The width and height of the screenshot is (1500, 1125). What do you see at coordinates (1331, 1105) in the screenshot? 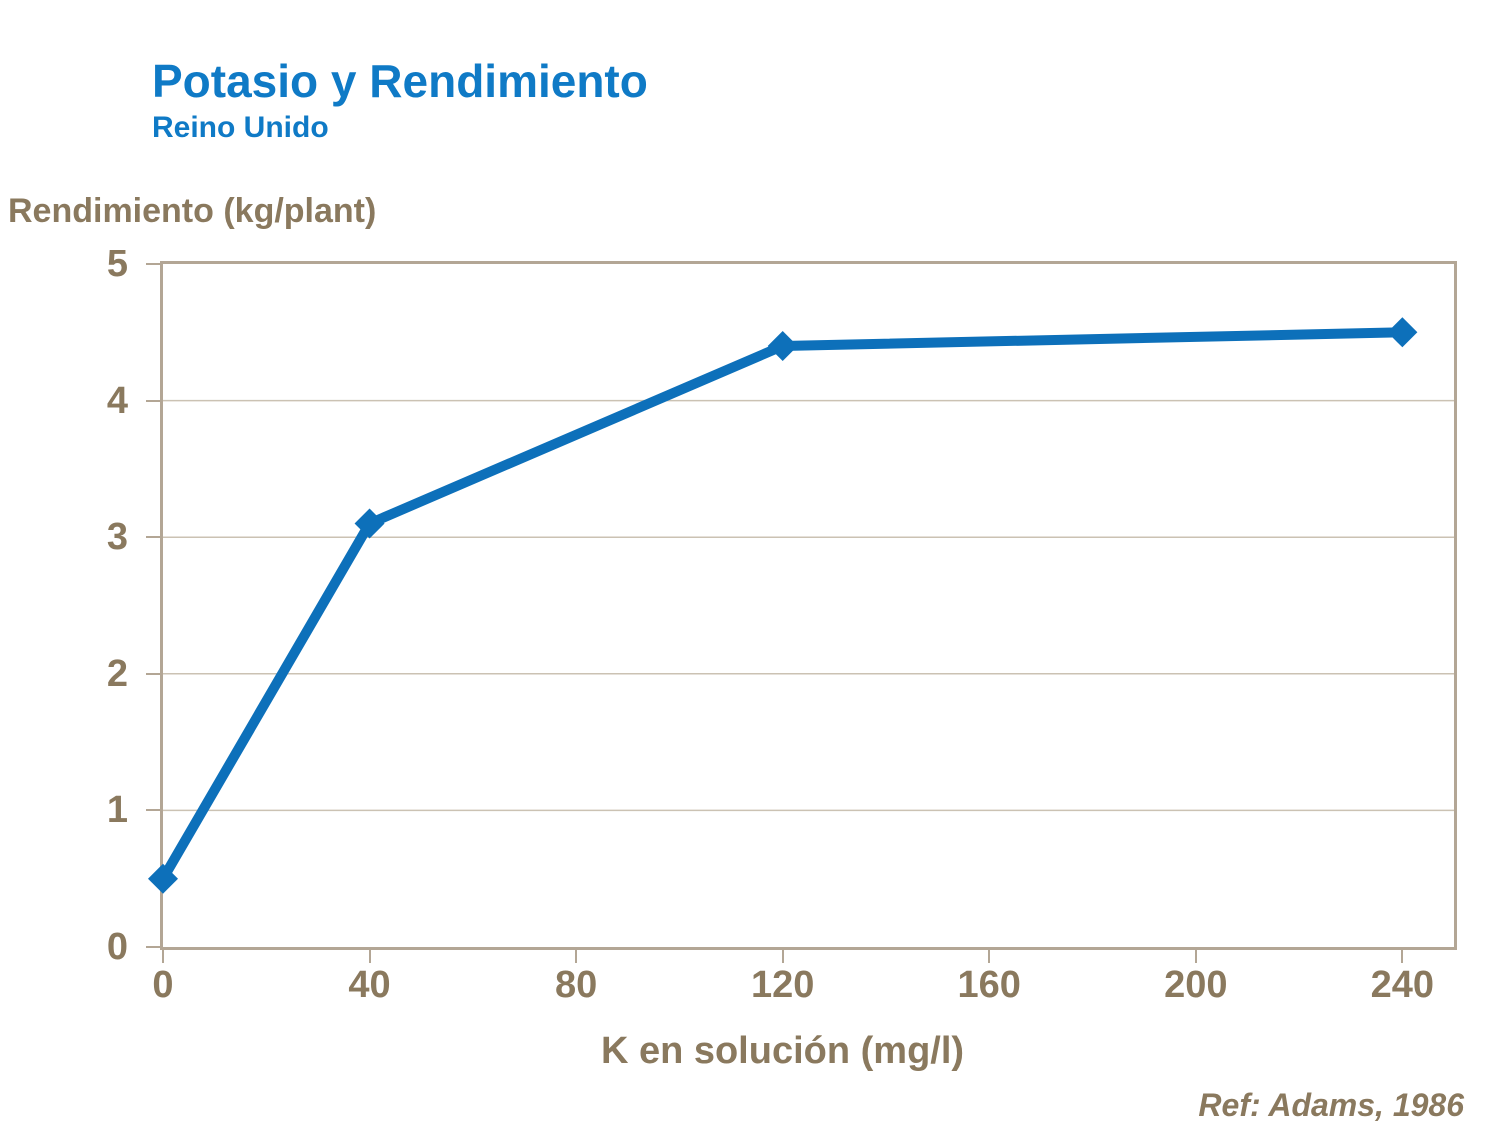
I see `reference-label: Ref: Adams, 1986` at bounding box center [1331, 1105].